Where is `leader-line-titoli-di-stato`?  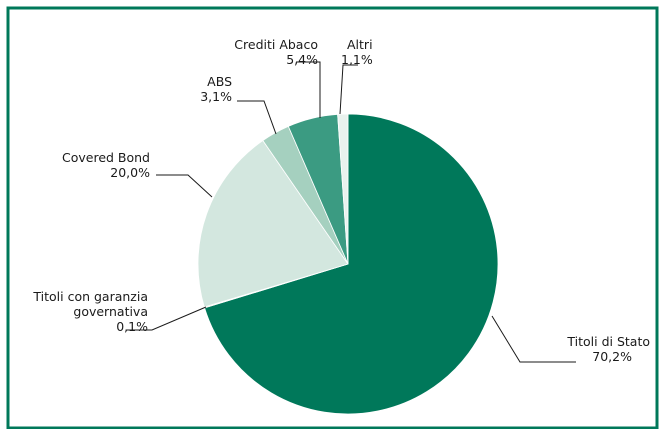
leader-line-titoli-di-stato is located at coordinates (533, 339).